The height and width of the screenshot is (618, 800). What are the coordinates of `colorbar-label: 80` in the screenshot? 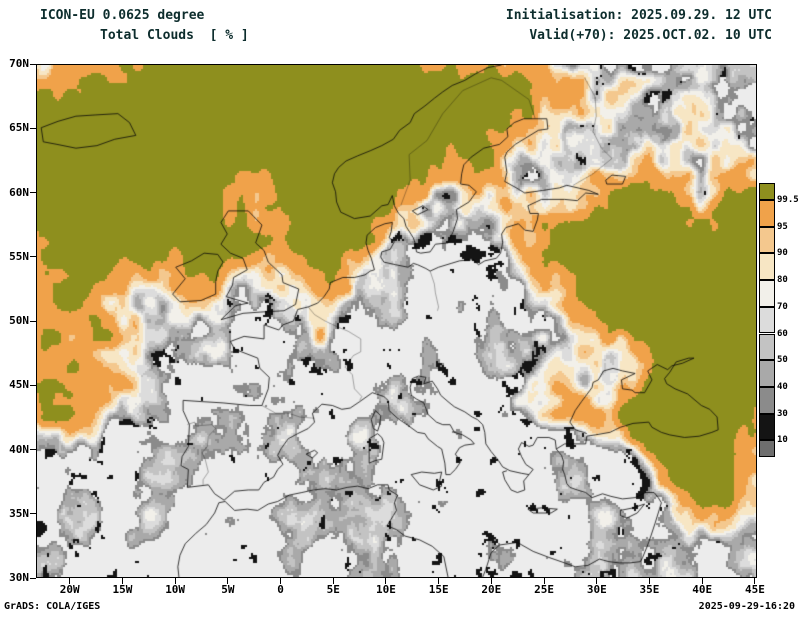 It's located at (782, 280).